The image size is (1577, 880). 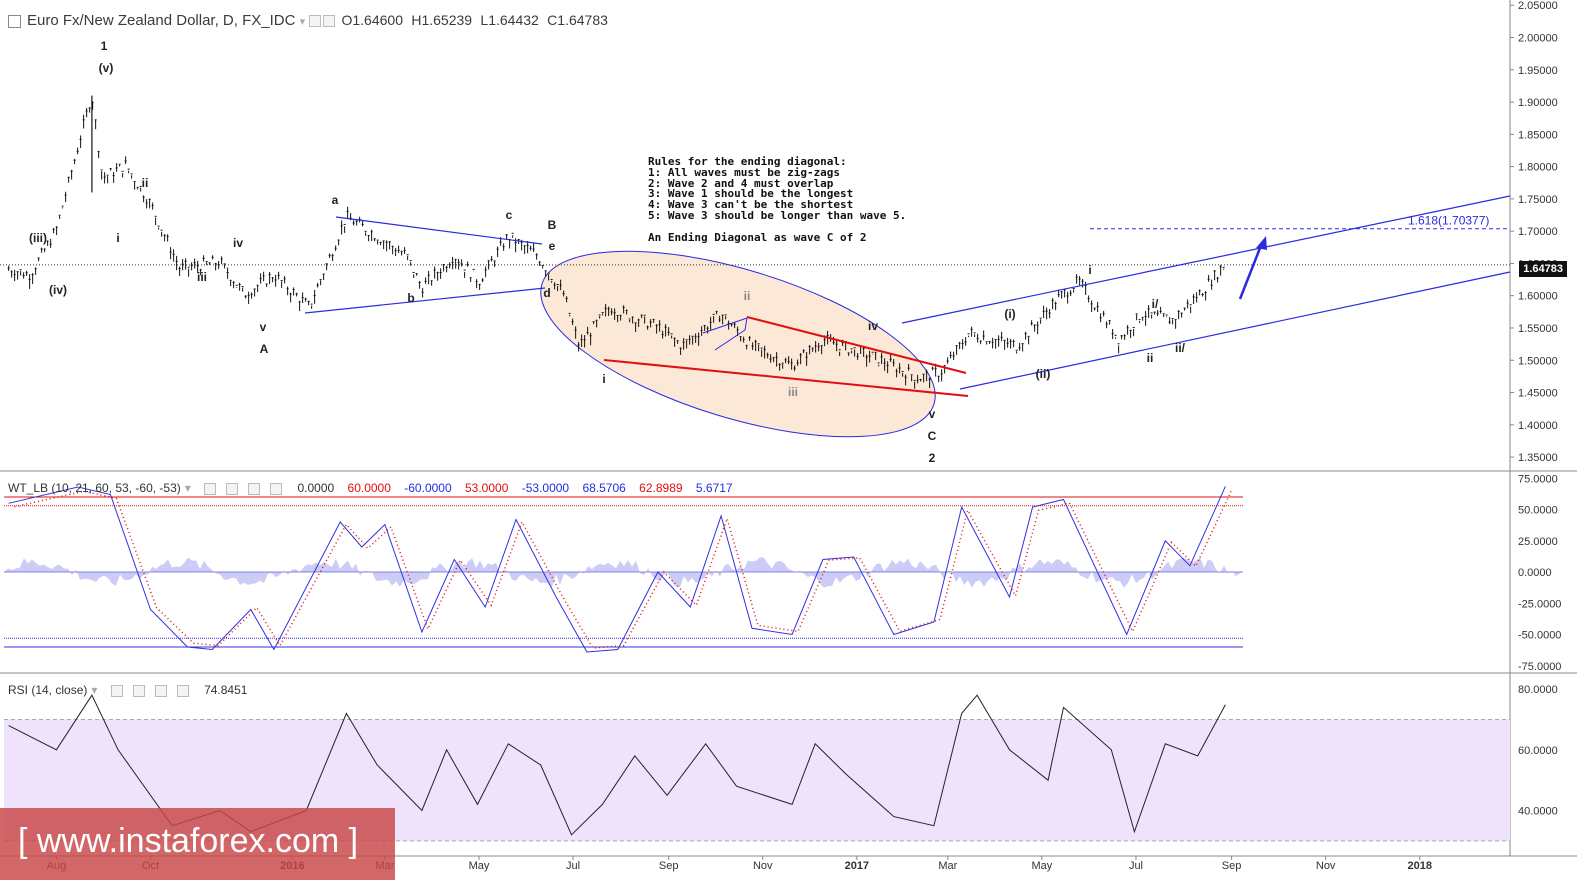 I want to click on wt-tick-label: 0.0000, so click(x=1535, y=573).